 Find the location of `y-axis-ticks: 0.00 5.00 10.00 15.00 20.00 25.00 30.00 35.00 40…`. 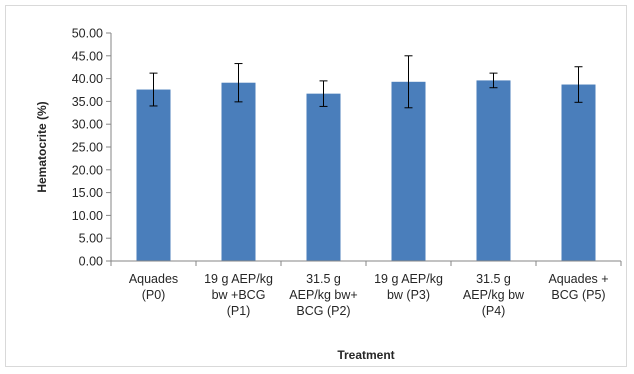

y-axis-ticks: 0.00 5.00 10.00 15.00 20.00 25.00 30.00 35.00 40… is located at coordinates (91, 148).